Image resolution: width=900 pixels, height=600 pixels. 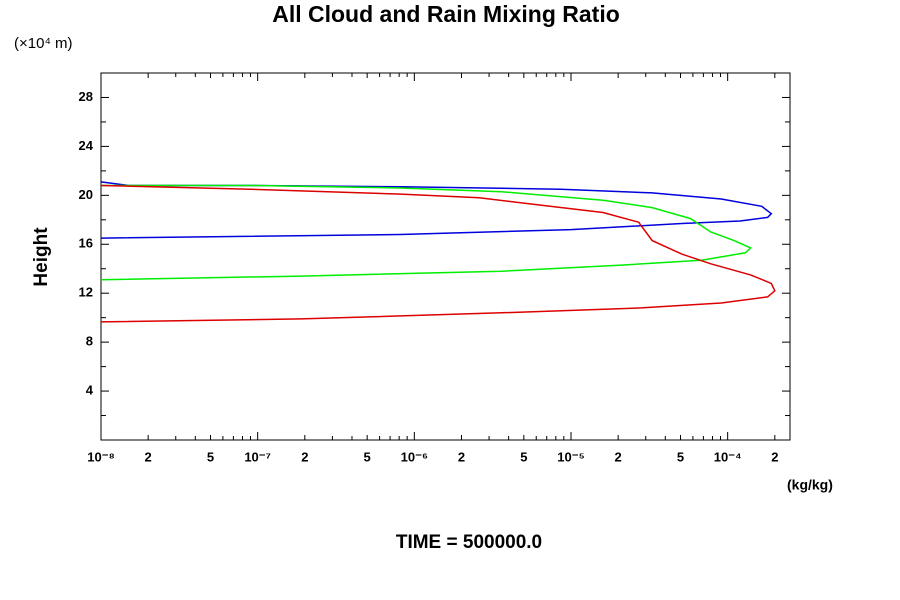 What do you see at coordinates (89, 341) in the screenshot?
I see `y-tick-label: 8` at bounding box center [89, 341].